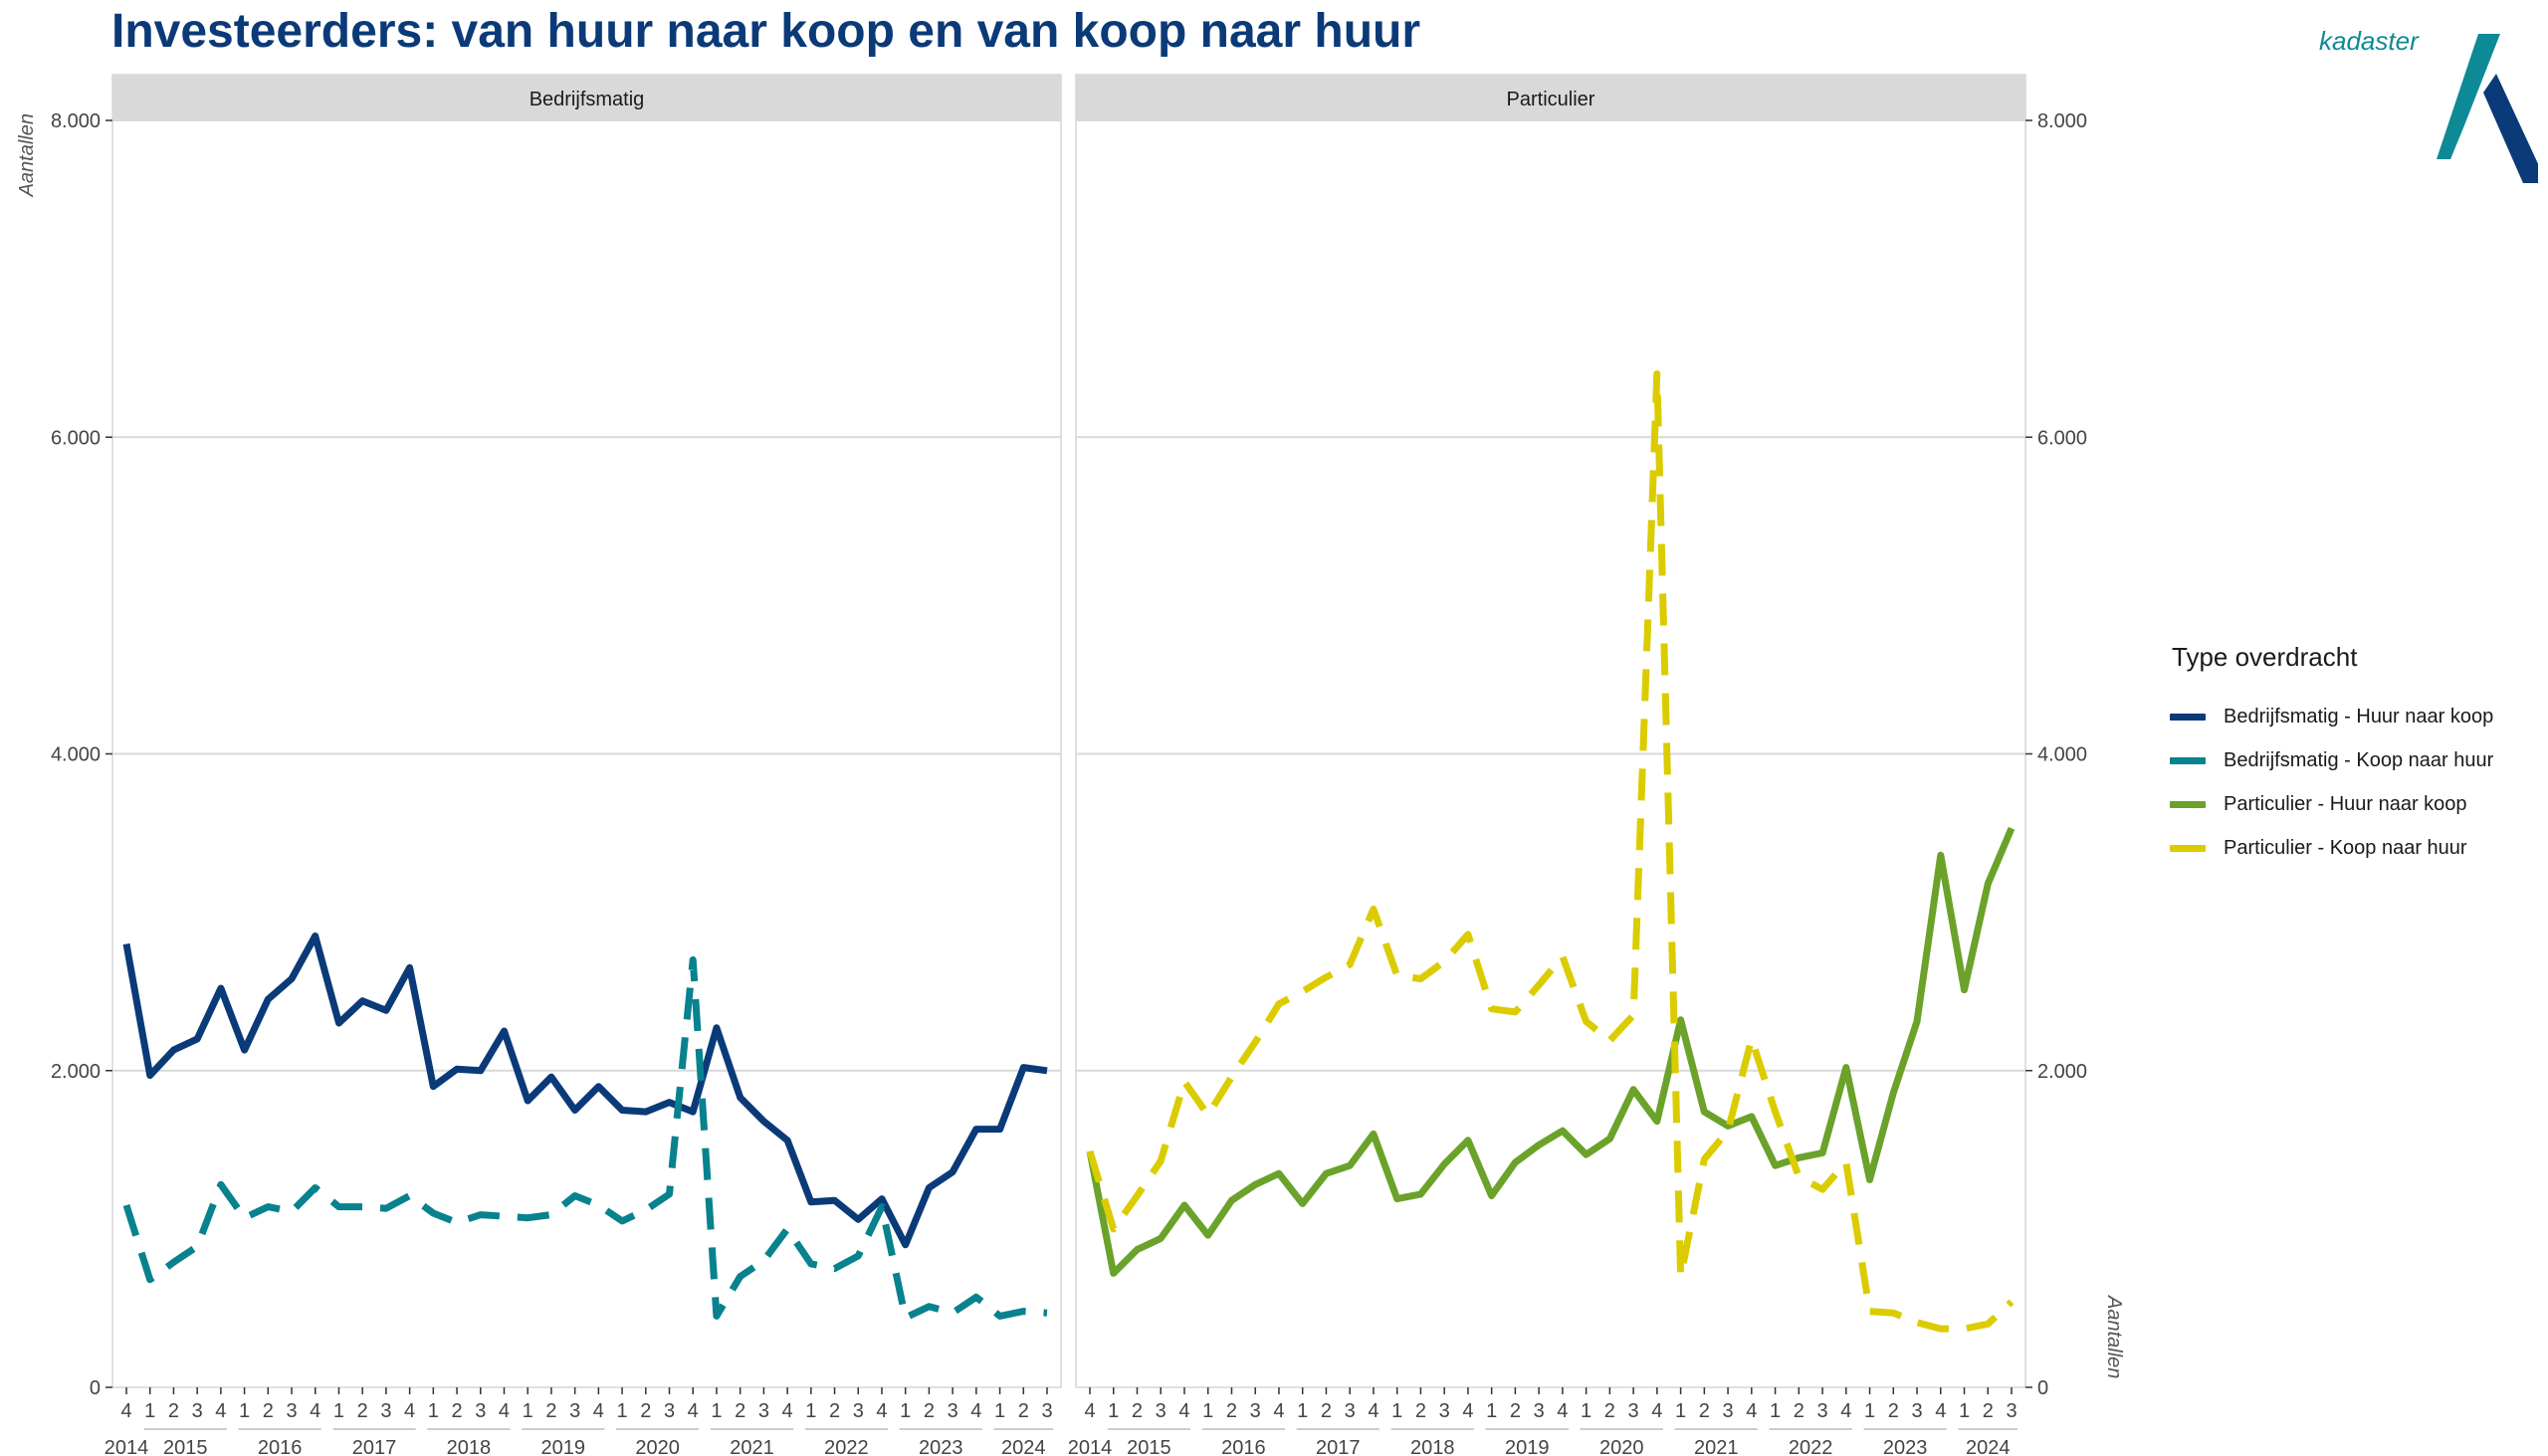 The height and width of the screenshot is (1456, 2548). Describe the element at coordinates (2359, 759) in the screenshot. I see `legend-label: Bedrijfsmatig - Koop naar huur` at that location.